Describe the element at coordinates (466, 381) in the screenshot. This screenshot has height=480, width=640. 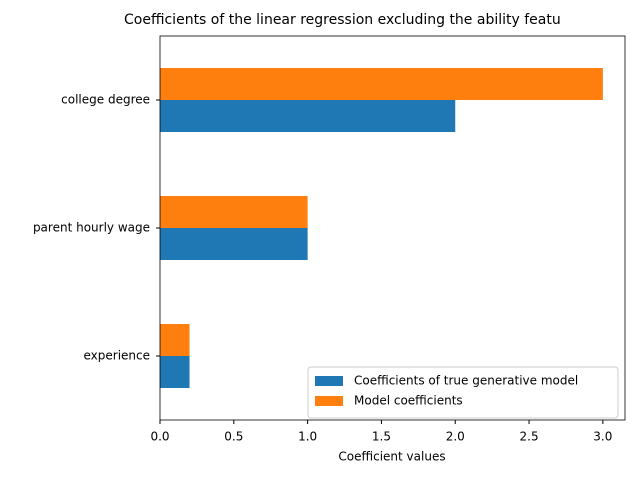
I see `legend-label: Coefficients of true generative model` at that location.